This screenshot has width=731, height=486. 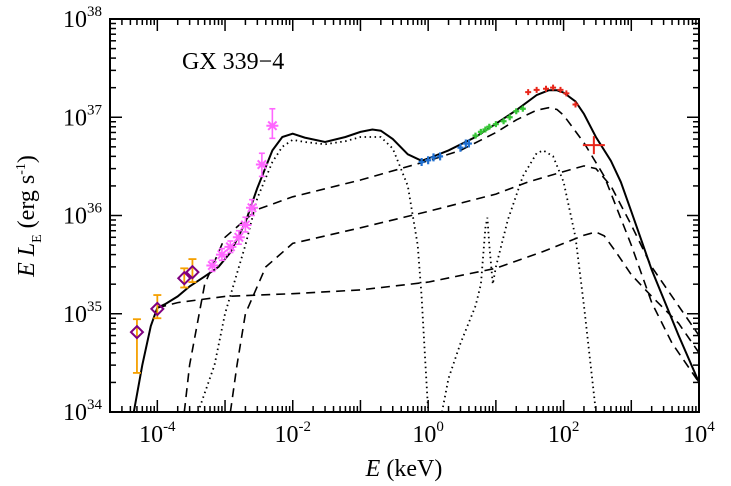 I want to click on y-axis-title: E LE (erg s-1), so click(x=29, y=216).